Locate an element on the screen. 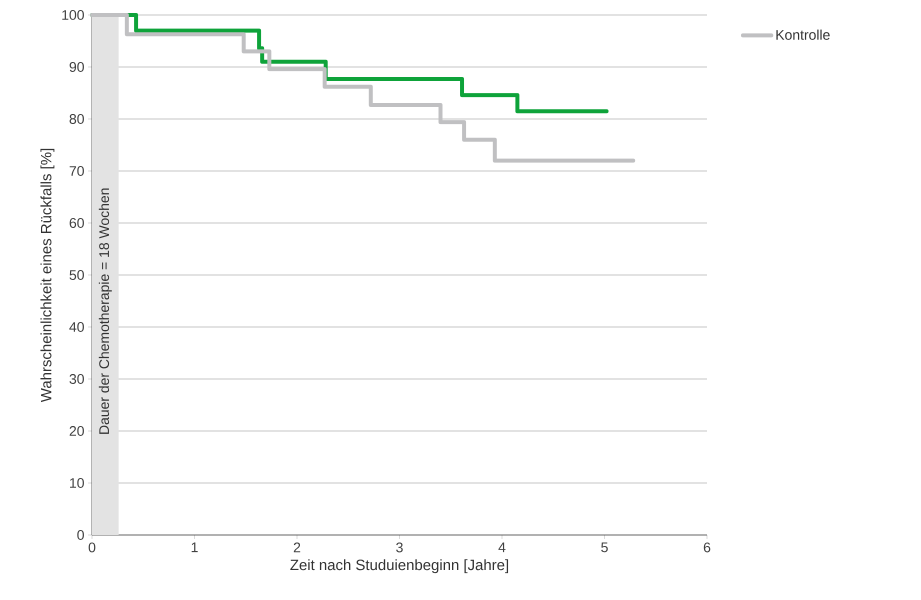 This screenshot has height=600, width=921. x-tick-label: 1 is located at coordinates (195, 547).